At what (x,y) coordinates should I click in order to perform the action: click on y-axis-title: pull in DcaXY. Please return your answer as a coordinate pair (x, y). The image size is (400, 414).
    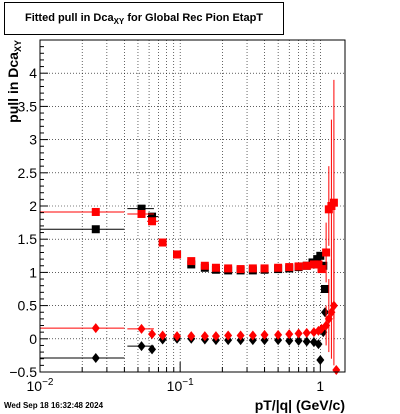
    Looking at the image, I should click on (14, 81).